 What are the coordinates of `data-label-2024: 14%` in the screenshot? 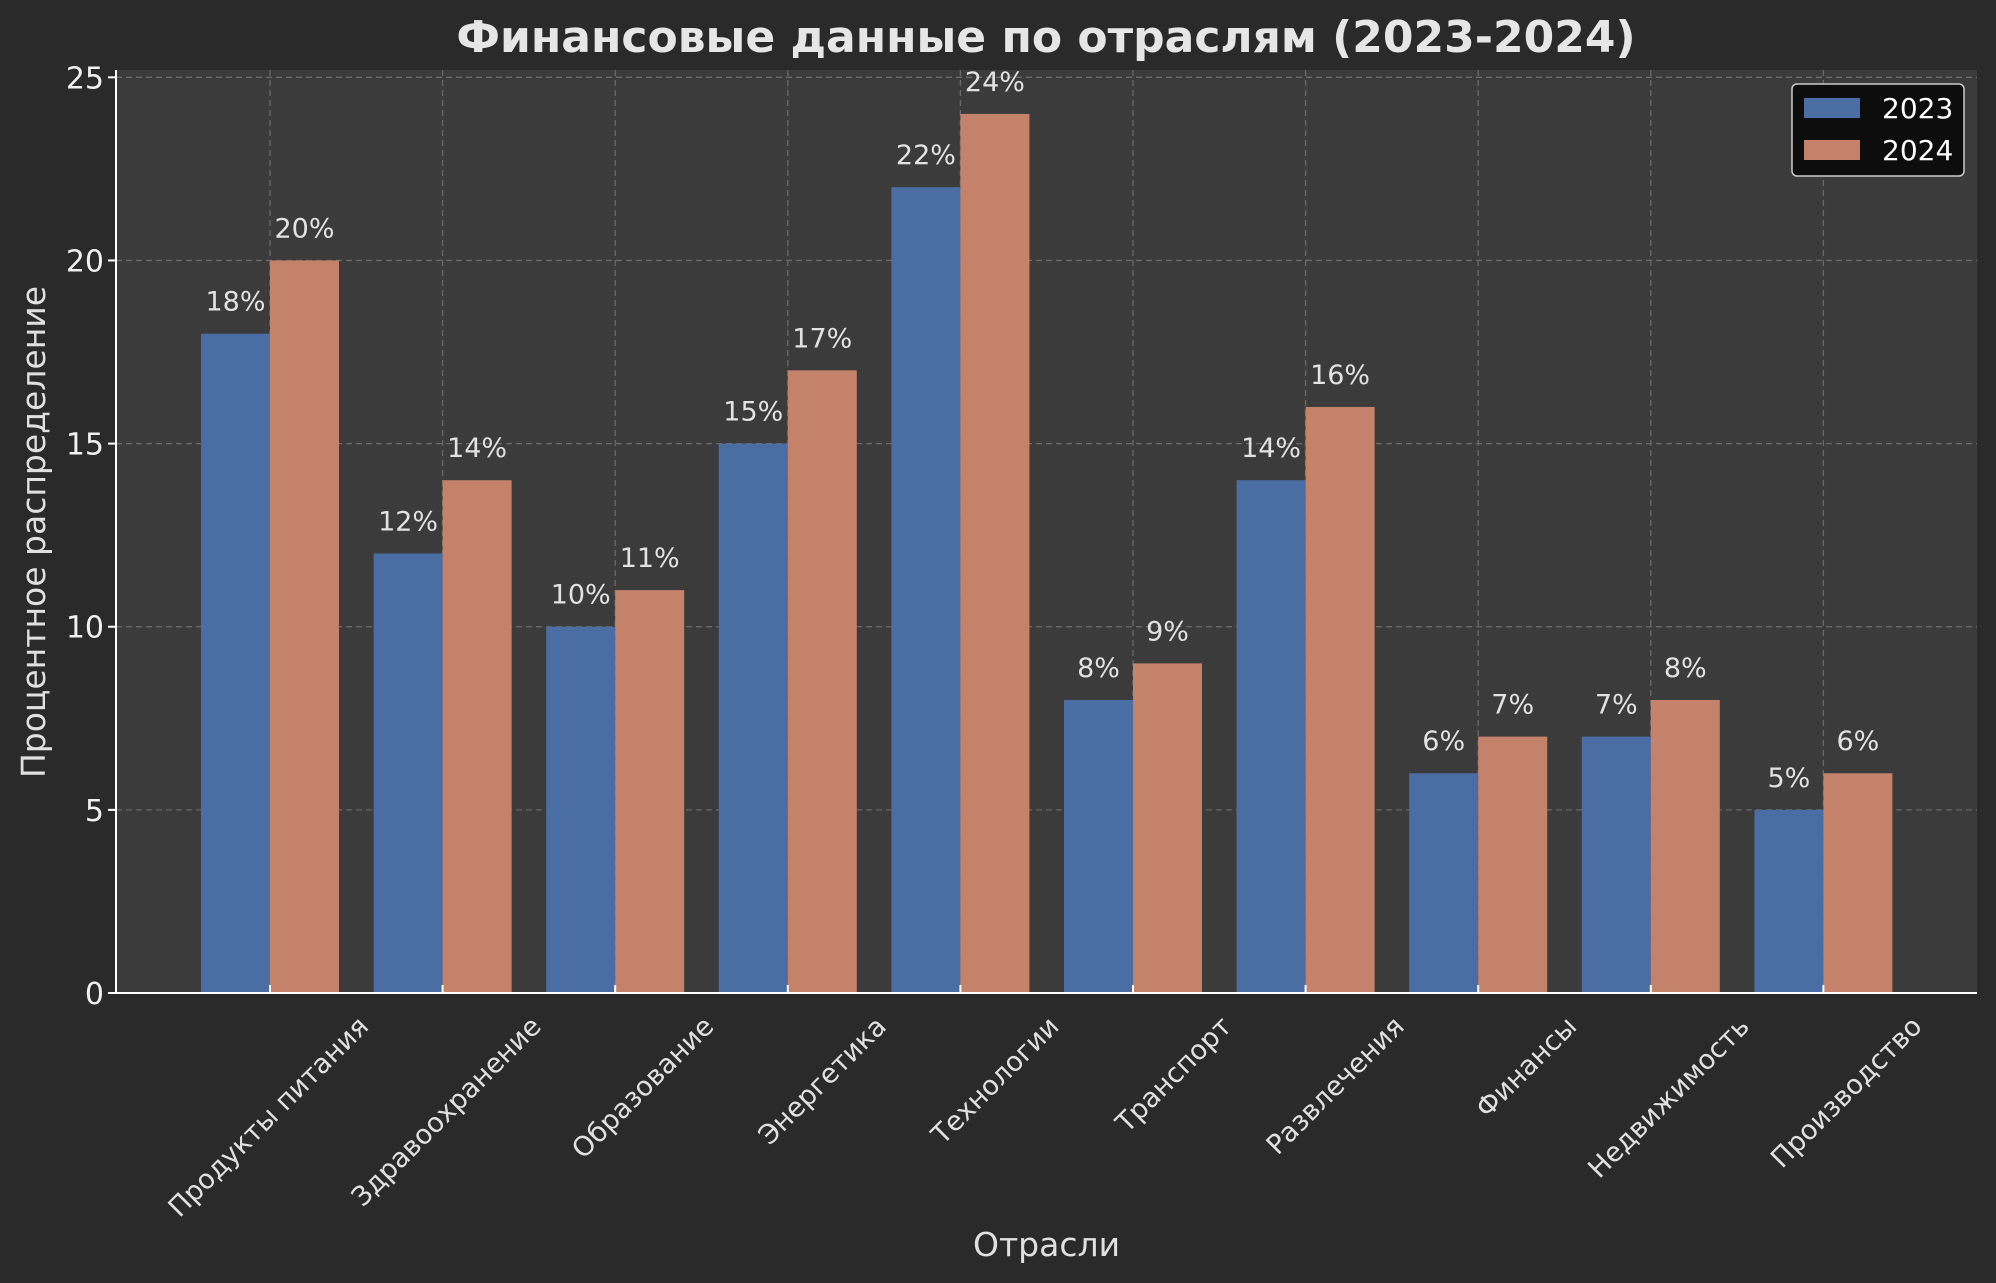 It's located at (477, 448).